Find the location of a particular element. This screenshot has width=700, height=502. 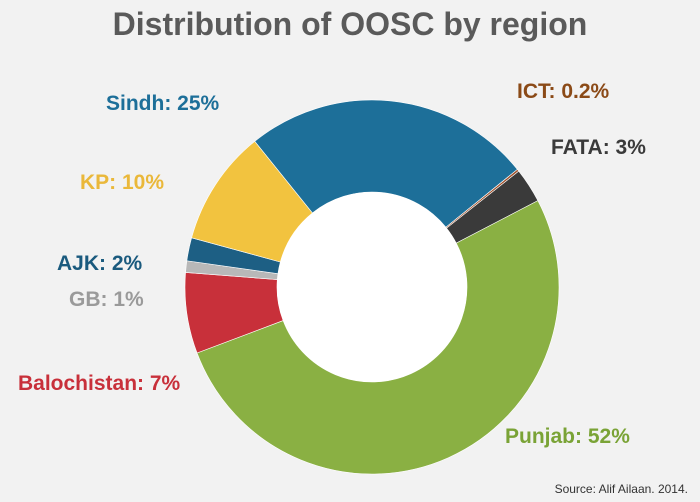

label-gb: GB: 1% is located at coordinates (106, 299).